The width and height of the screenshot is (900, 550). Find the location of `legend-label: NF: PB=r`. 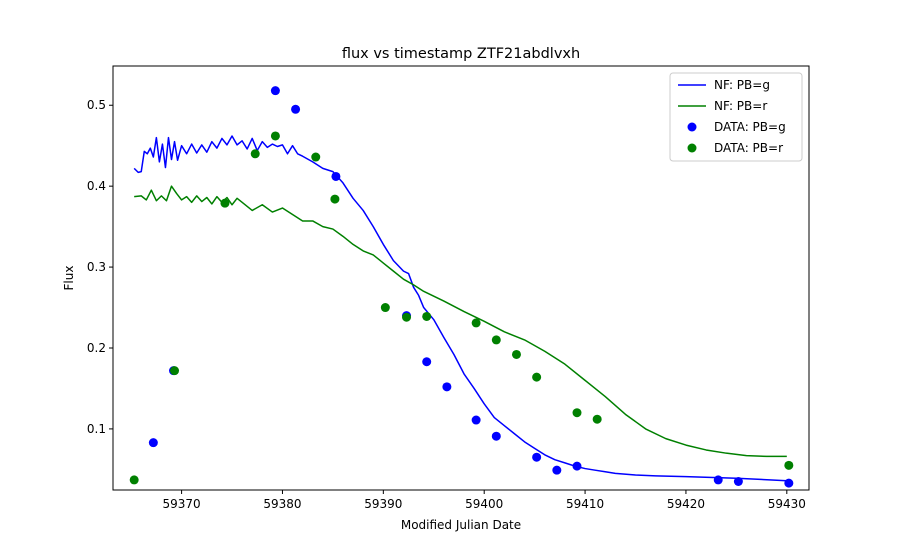

legend-label: NF: PB=r is located at coordinates (740, 106).